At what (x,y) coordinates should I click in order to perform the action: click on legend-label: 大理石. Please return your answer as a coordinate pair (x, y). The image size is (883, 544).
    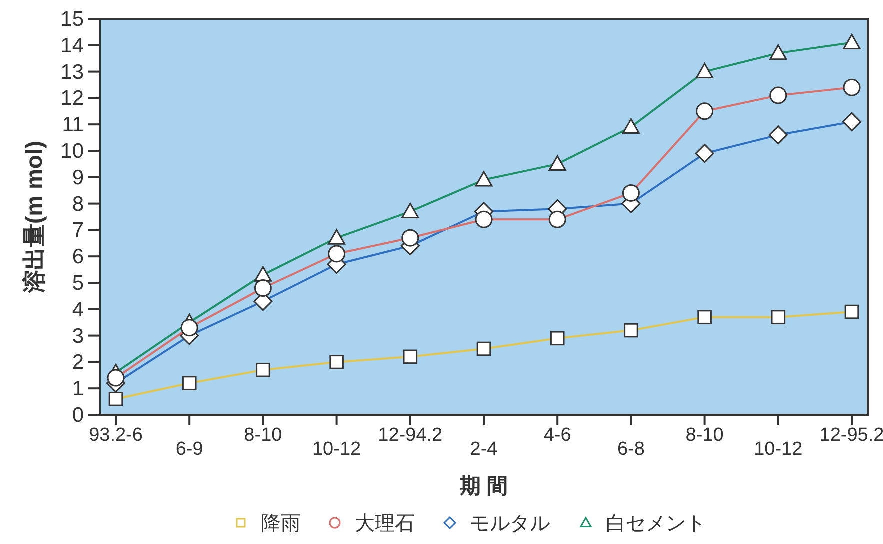
    Looking at the image, I should click on (385, 524).